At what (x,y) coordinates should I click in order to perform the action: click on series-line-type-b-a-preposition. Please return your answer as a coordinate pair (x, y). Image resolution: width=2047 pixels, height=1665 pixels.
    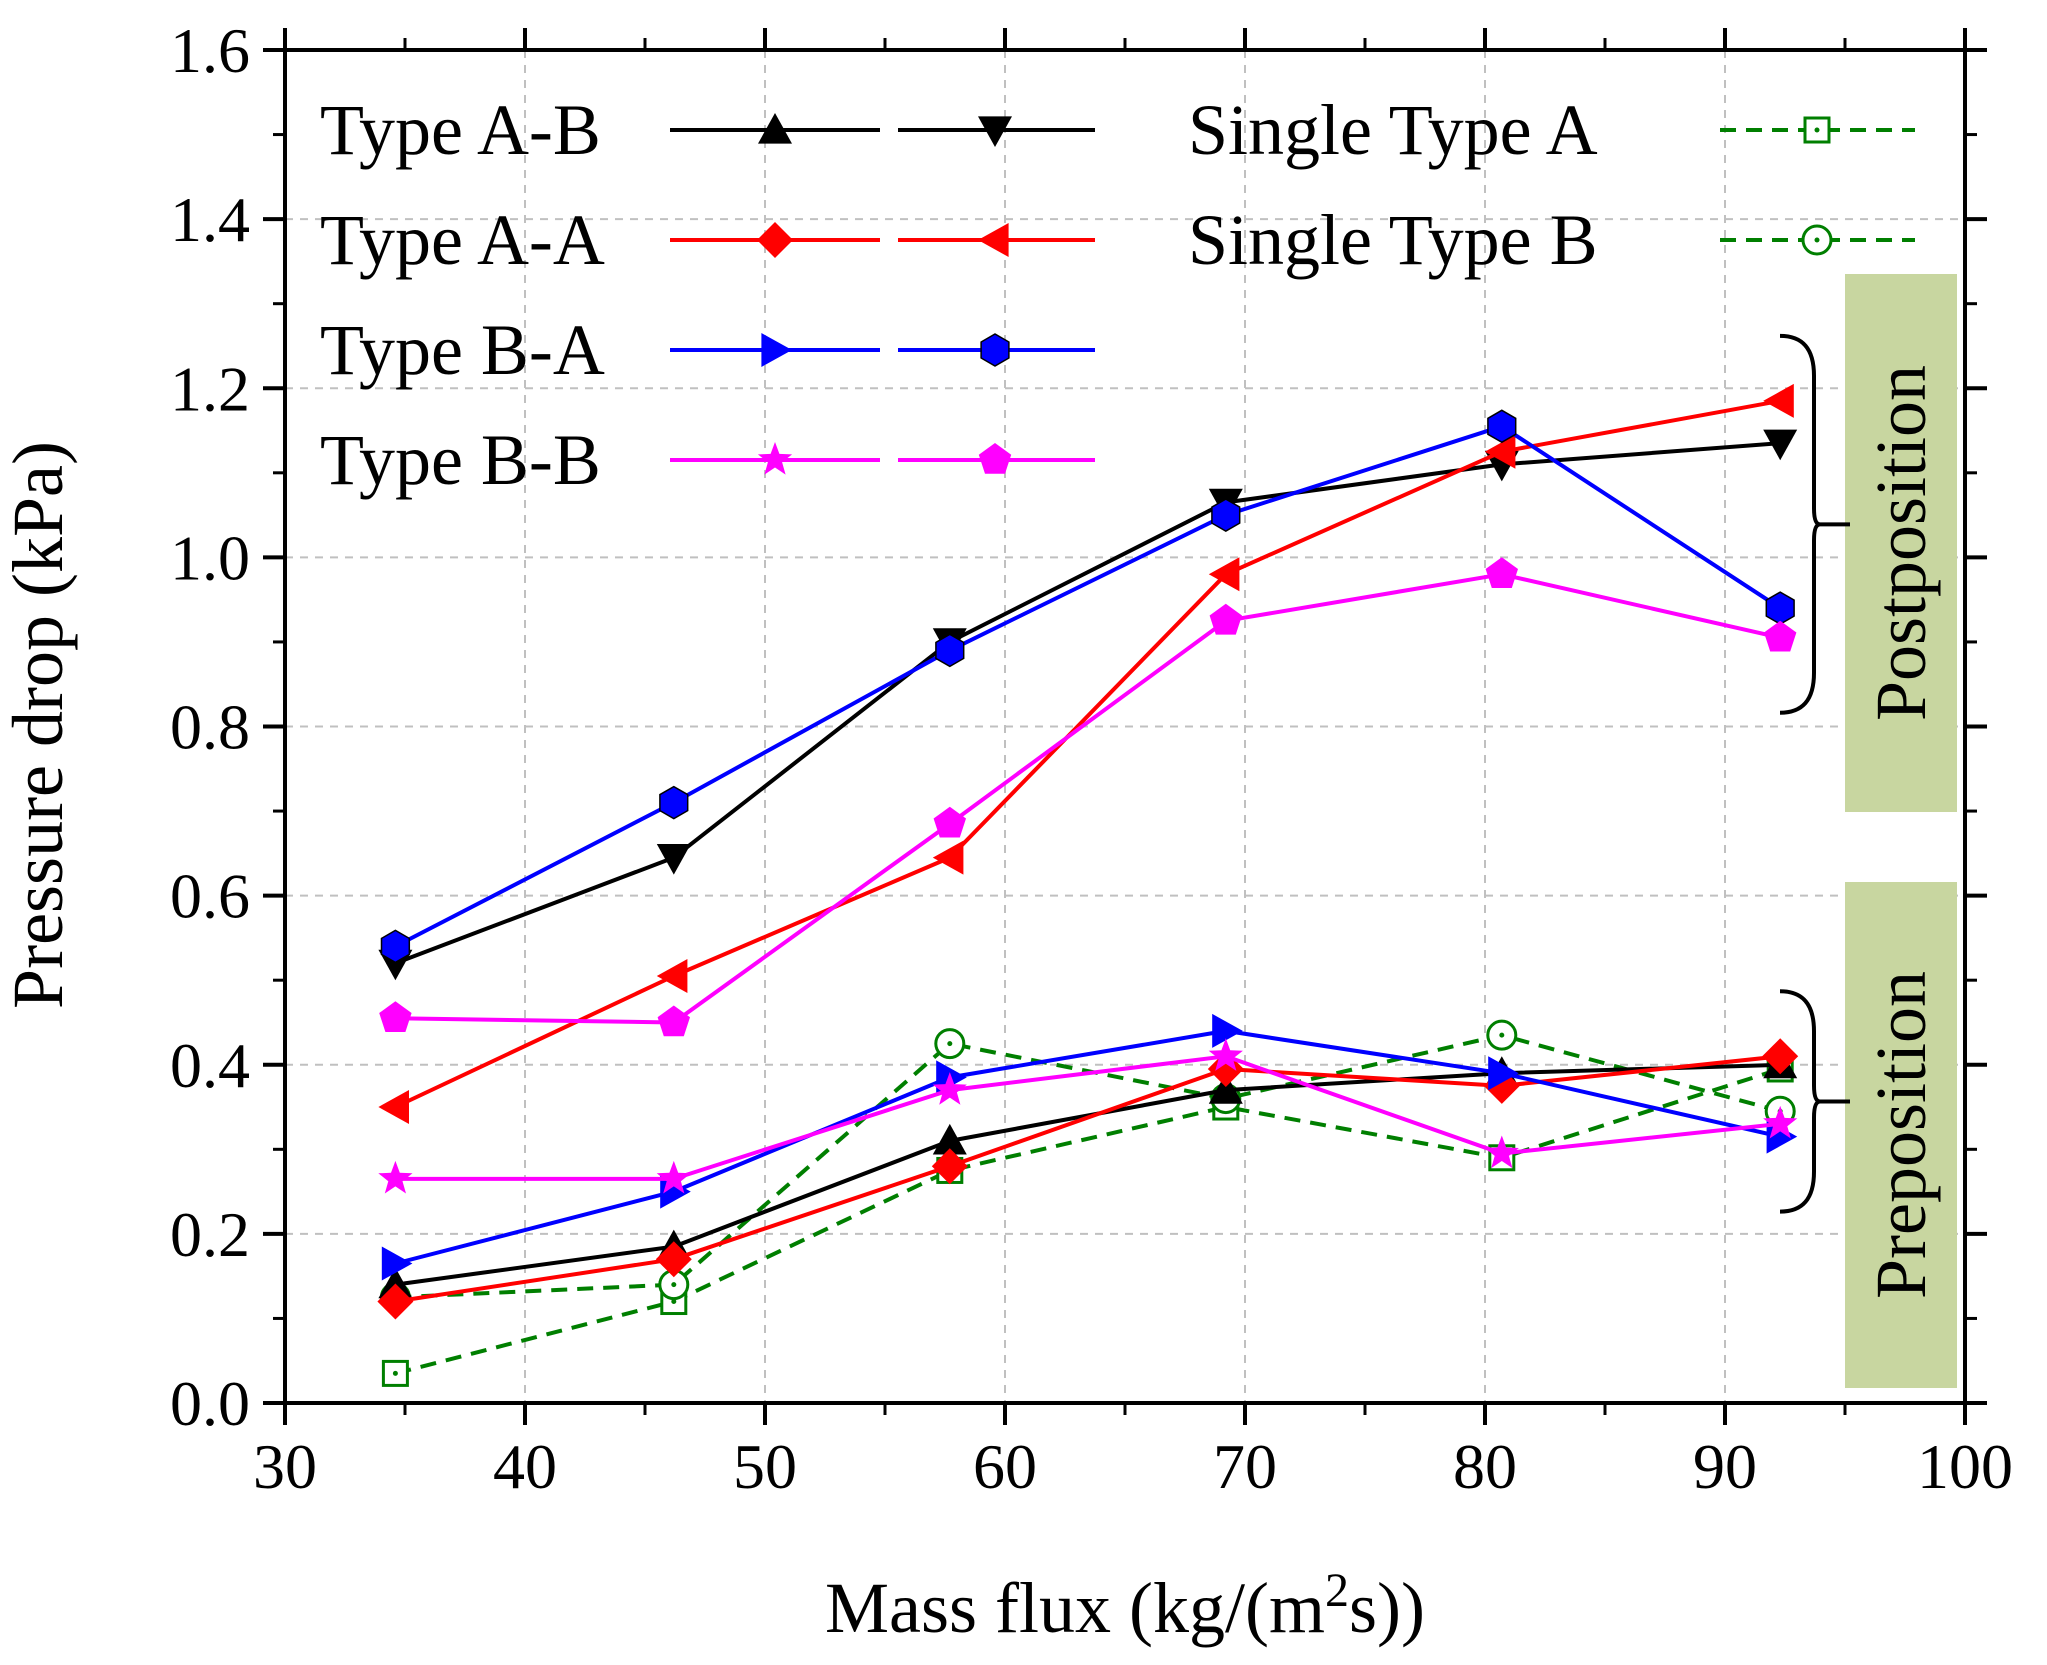
    Looking at the image, I should click on (1087, 1147).